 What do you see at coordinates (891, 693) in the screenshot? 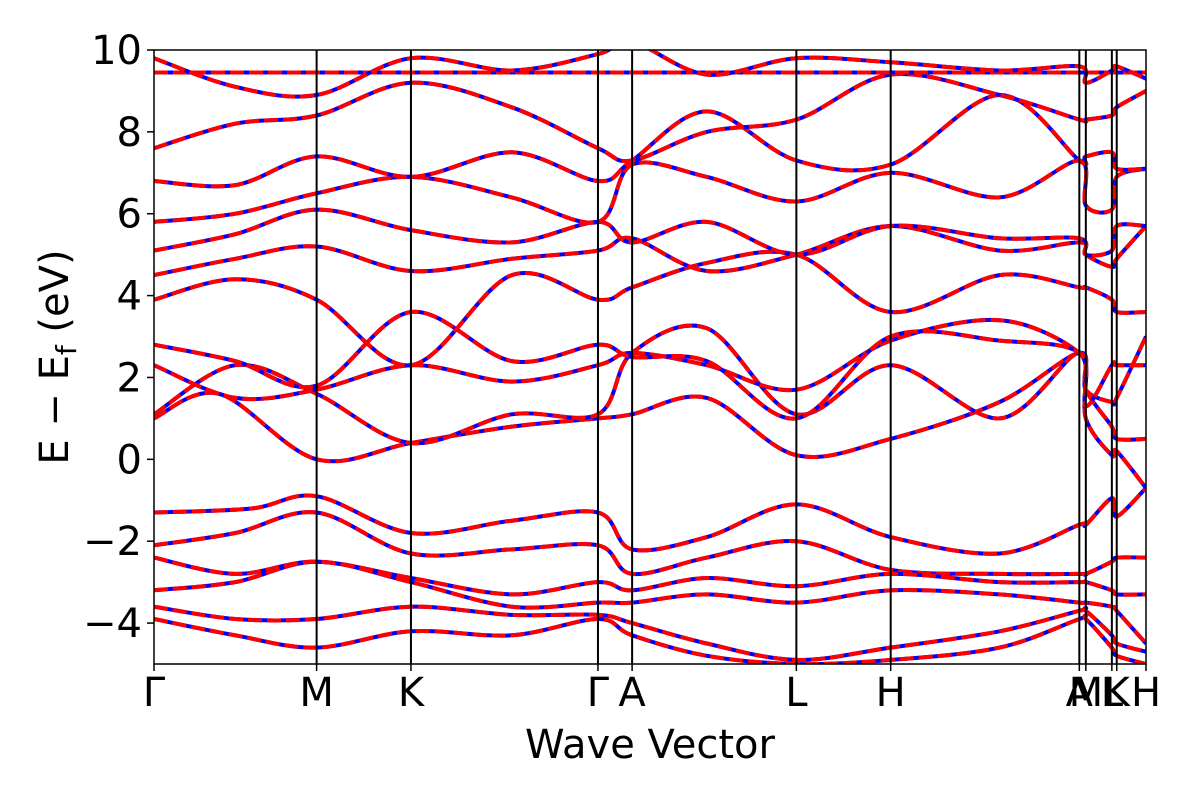
I see `x-tick-label-6: H` at bounding box center [891, 693].